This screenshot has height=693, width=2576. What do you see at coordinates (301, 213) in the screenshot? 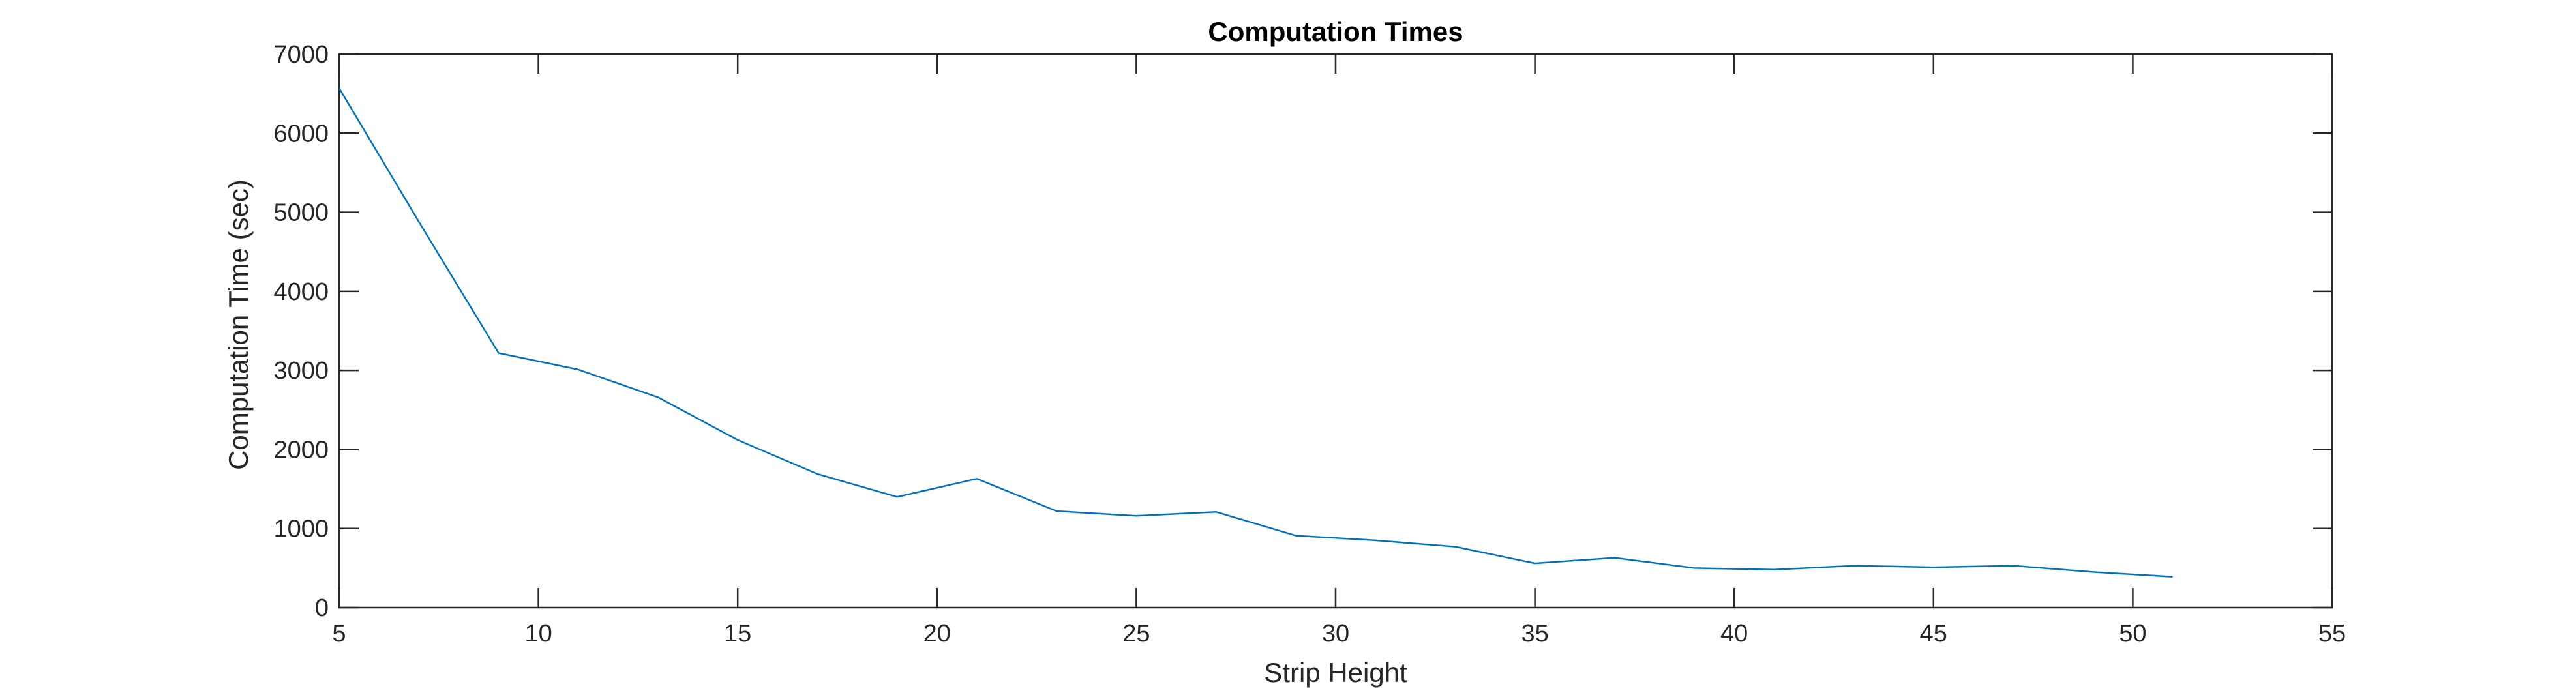
I see `y-tick-label: 5000` at bounding box center [301, 213].